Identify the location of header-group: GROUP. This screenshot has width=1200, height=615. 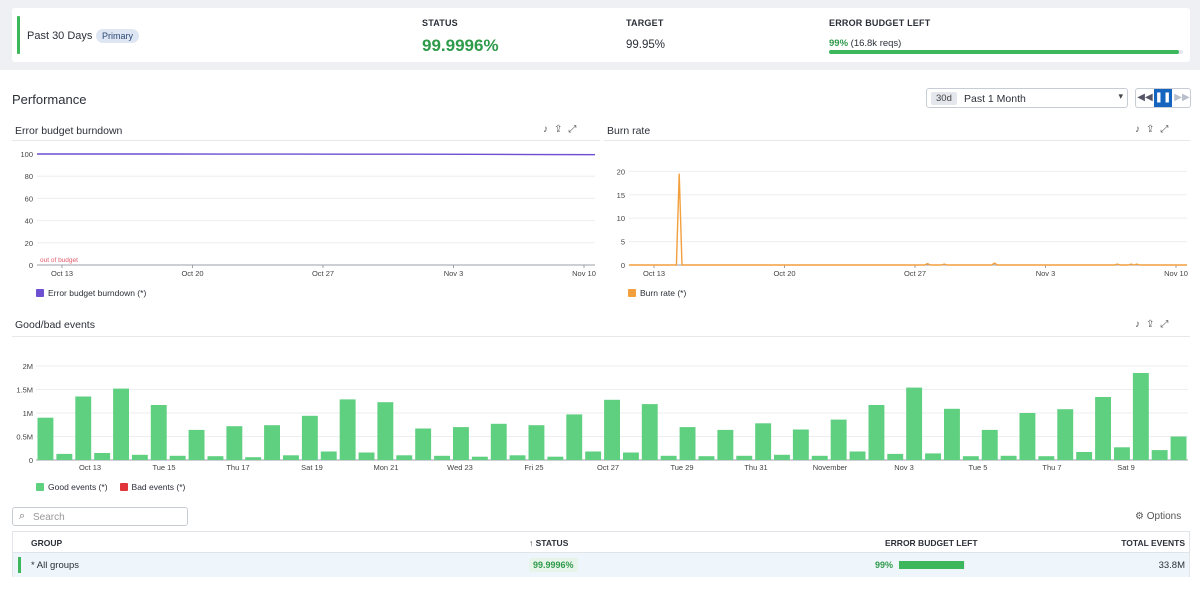
(47, 543).